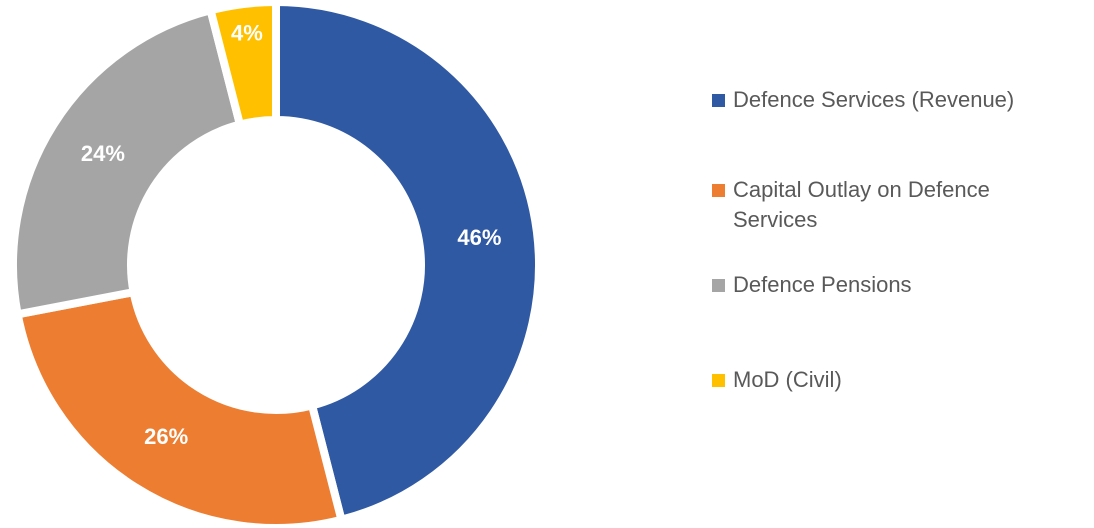 The image size is (1094, 528). I want to click on legend-item: Defence Services (Revenue), so click(887, 100).